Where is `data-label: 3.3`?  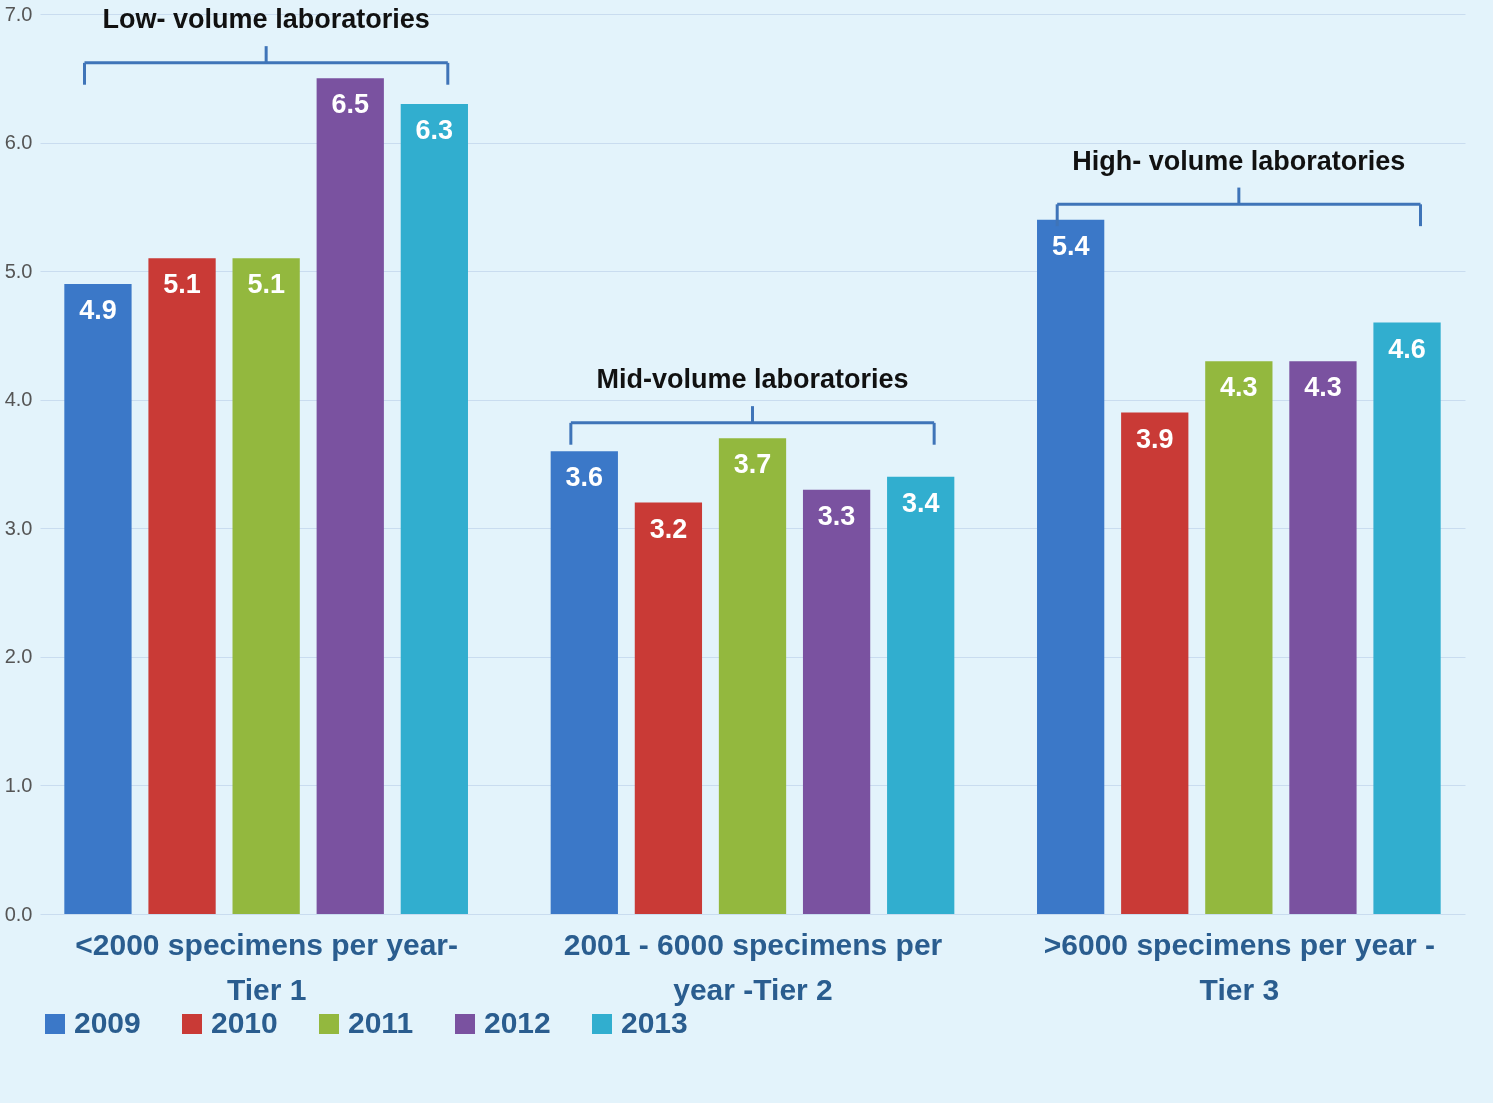 data-label: 3.3 is located at coordinates (836, 515).